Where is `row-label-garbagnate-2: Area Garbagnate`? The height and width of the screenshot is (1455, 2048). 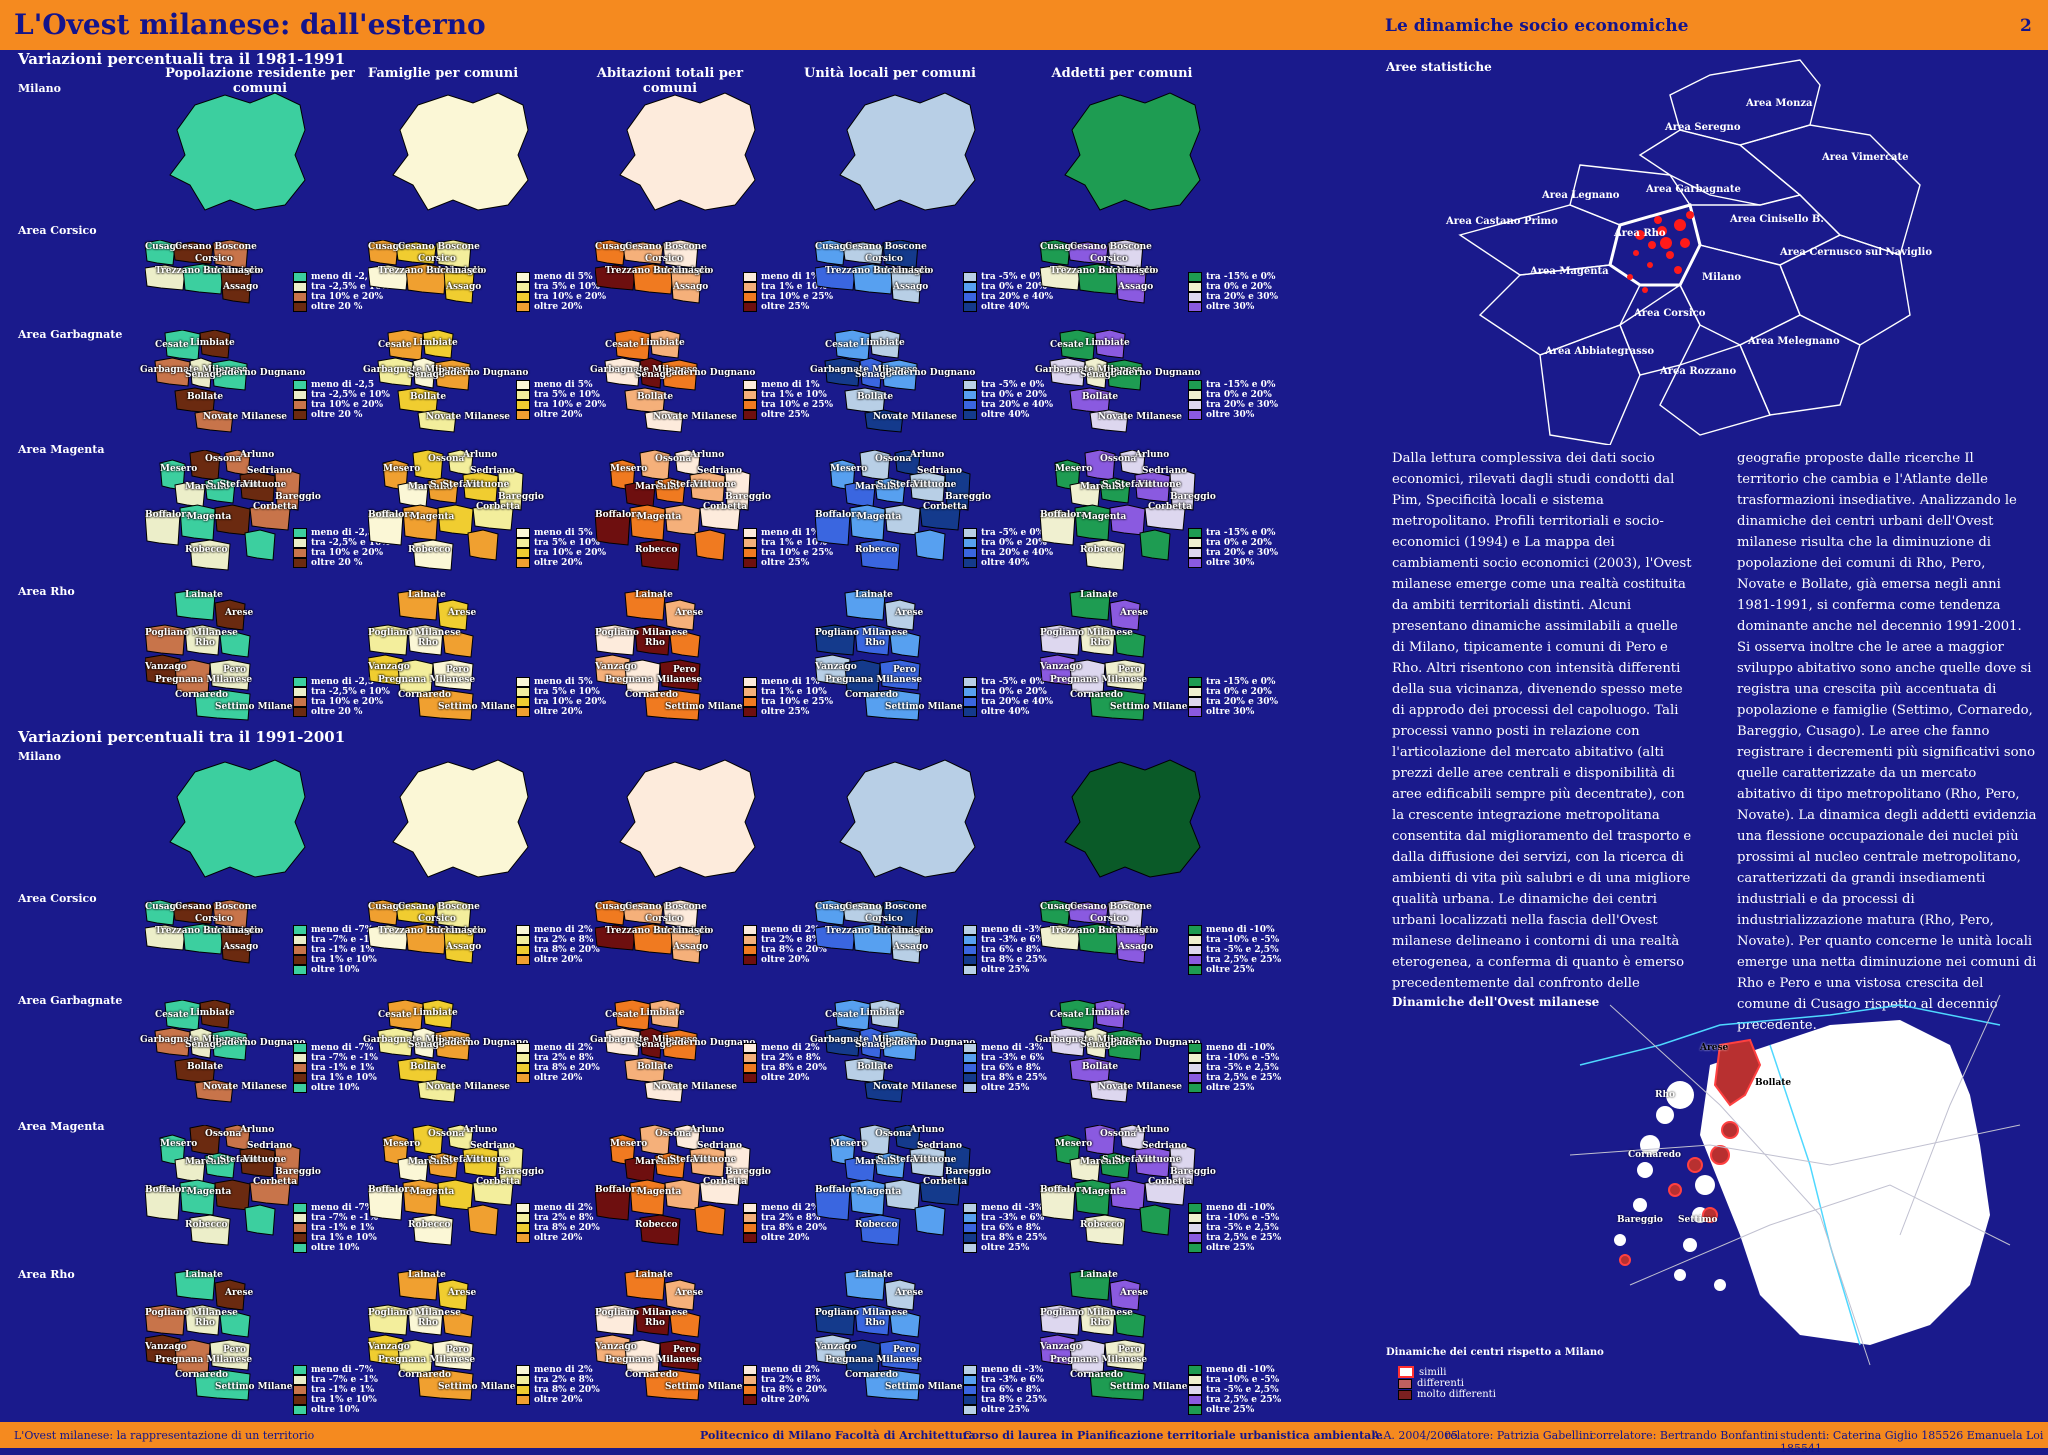 row-label-garbagnate-2: Area Garbagnate is located at coordinates (70, 1000).